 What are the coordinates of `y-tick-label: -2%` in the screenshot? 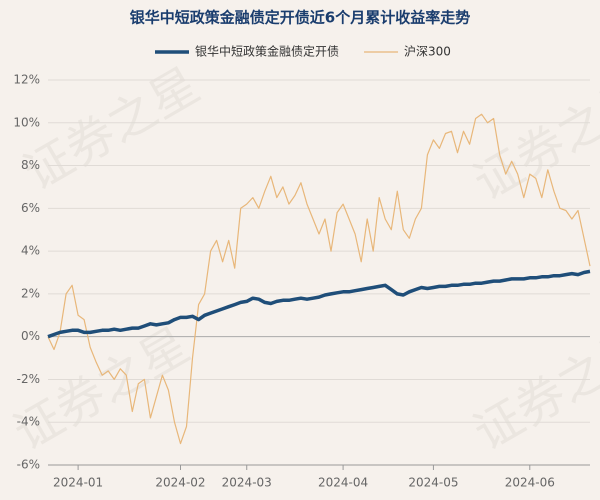 It's located at (28, 379).